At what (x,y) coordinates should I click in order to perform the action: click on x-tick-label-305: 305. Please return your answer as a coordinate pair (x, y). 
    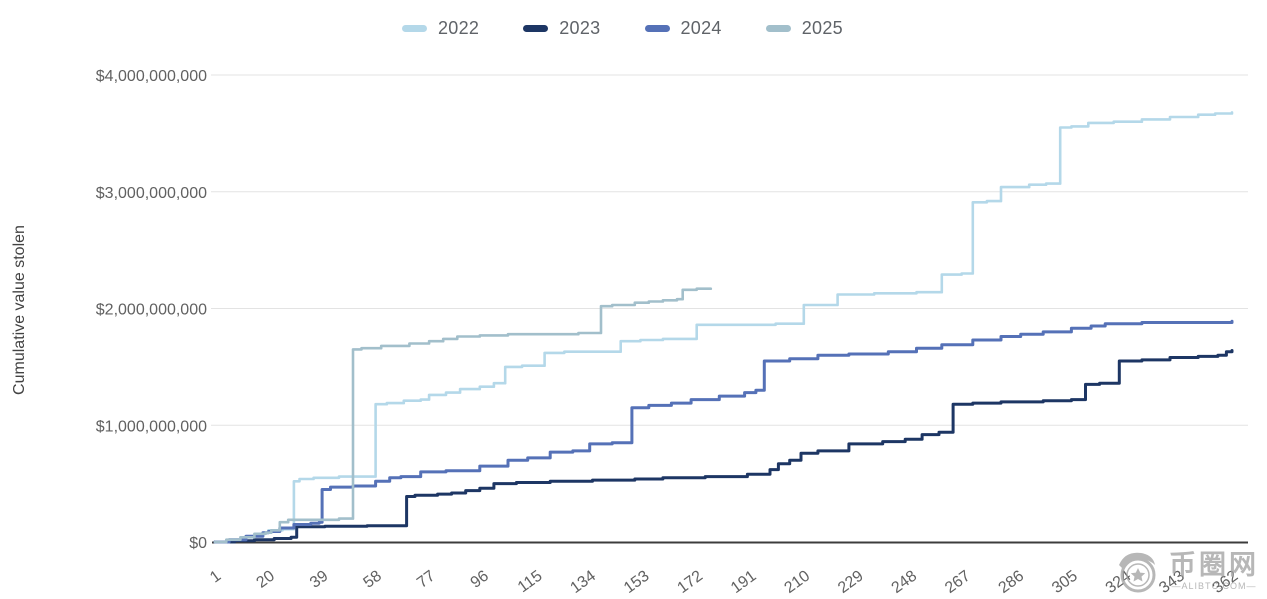
    Looking at the image, I should click on (1065, 582).